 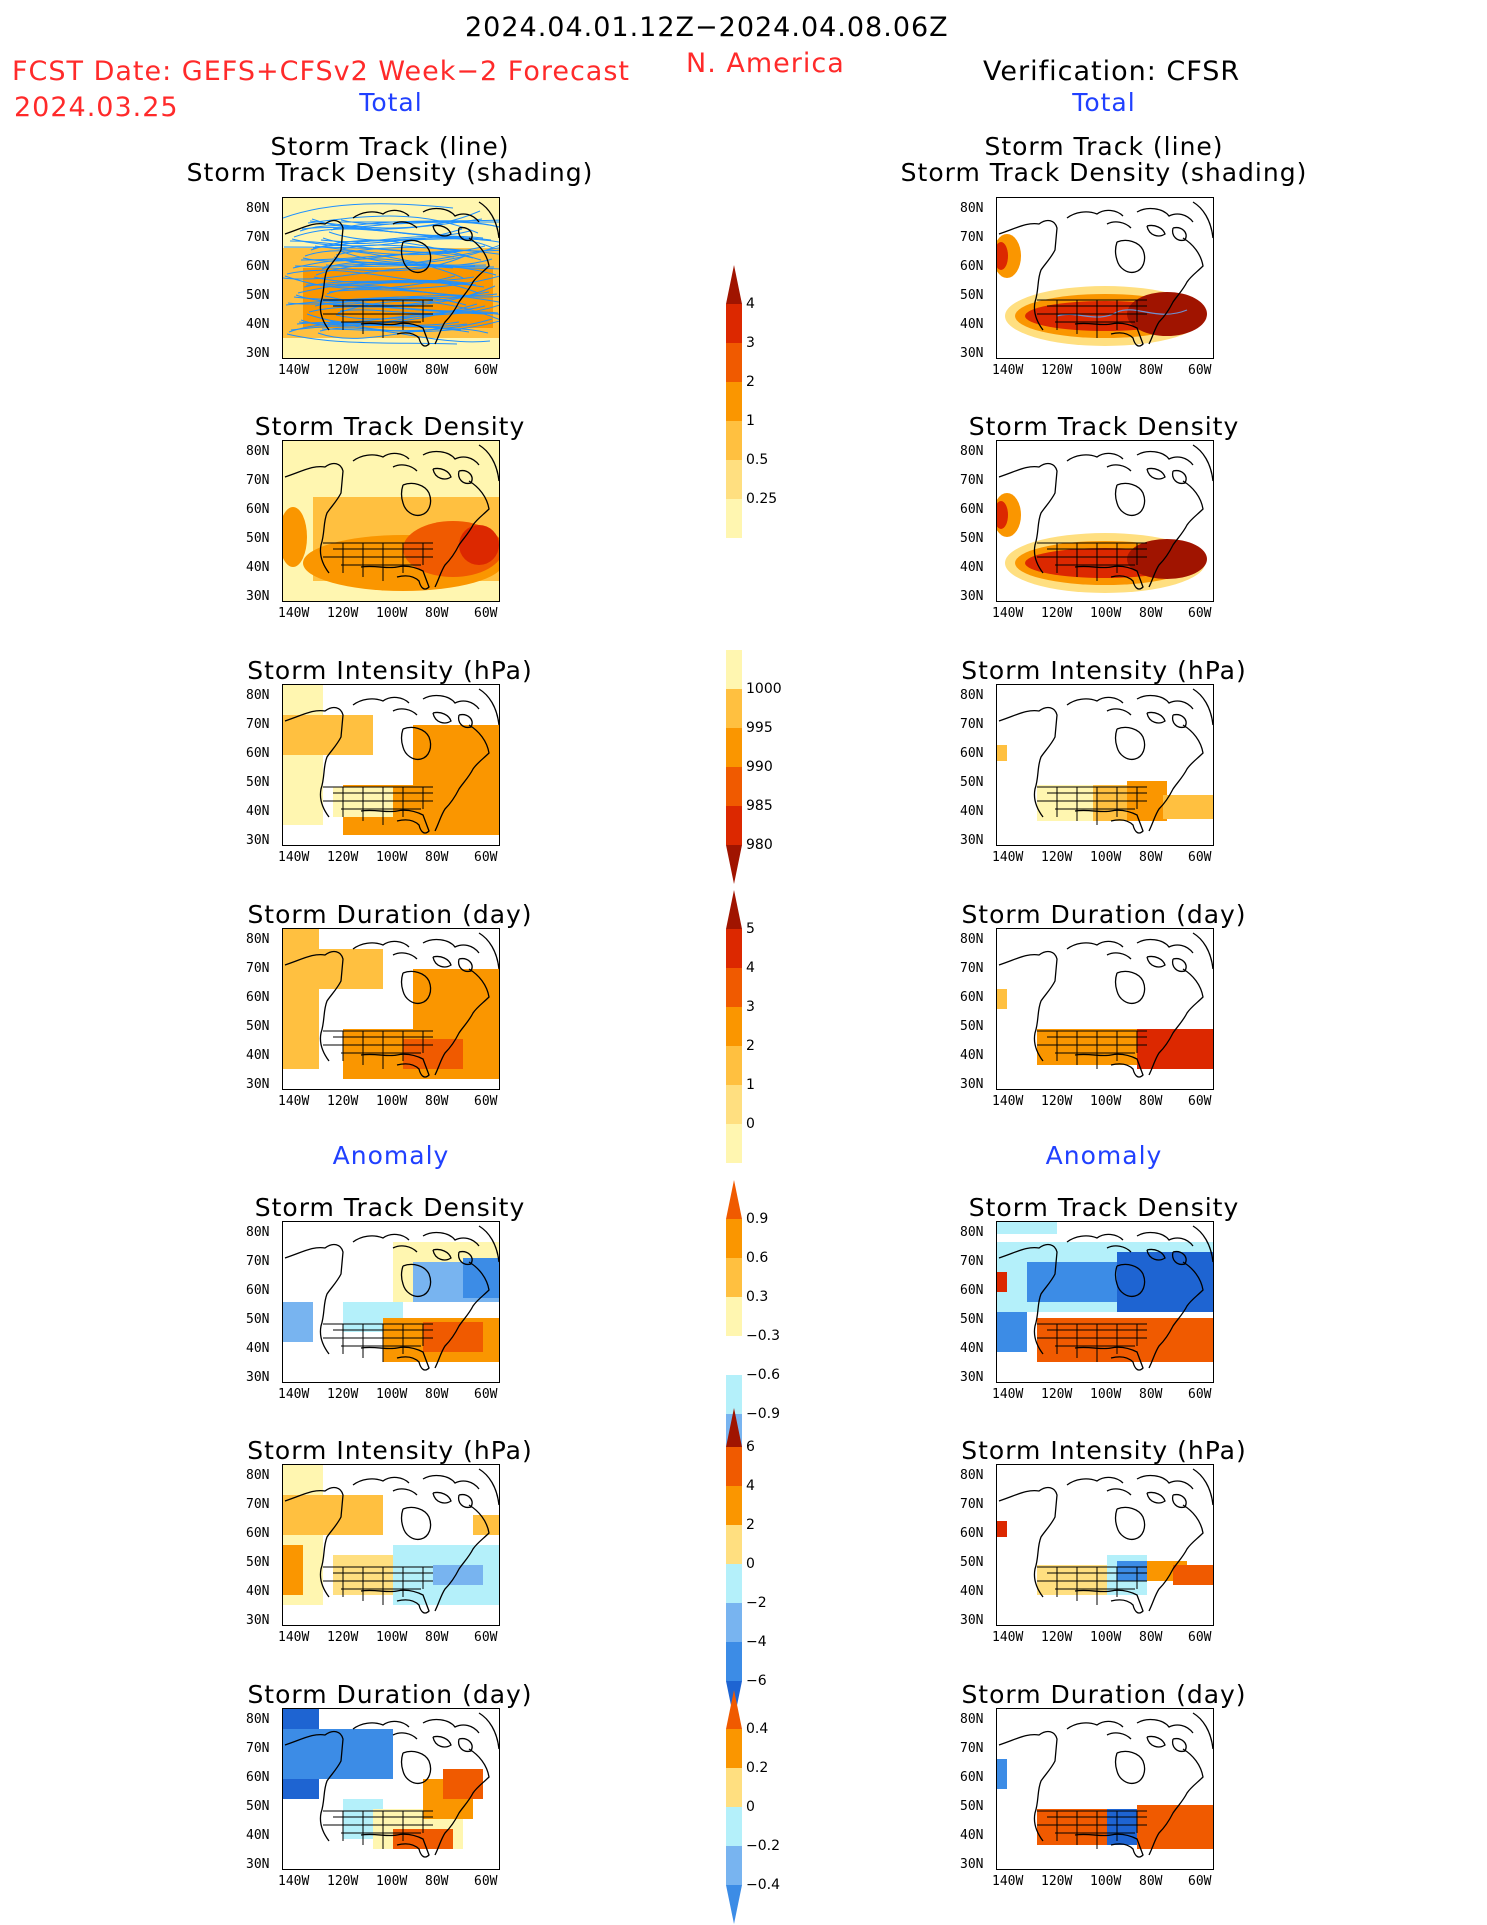 I want to click on colorbar-label: 0.6, so click(x=757, y=1258).